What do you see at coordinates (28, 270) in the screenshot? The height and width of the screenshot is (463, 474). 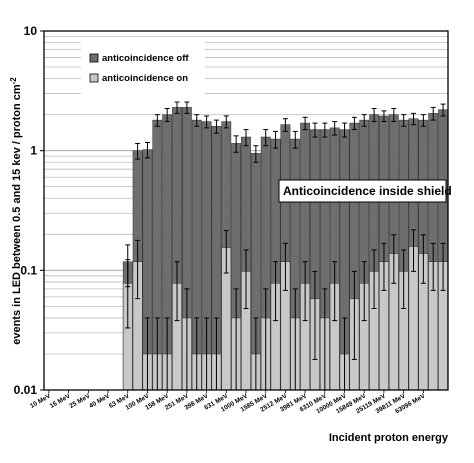 I see `y-tick-label: 0.1` at bounding box center [28, 270].